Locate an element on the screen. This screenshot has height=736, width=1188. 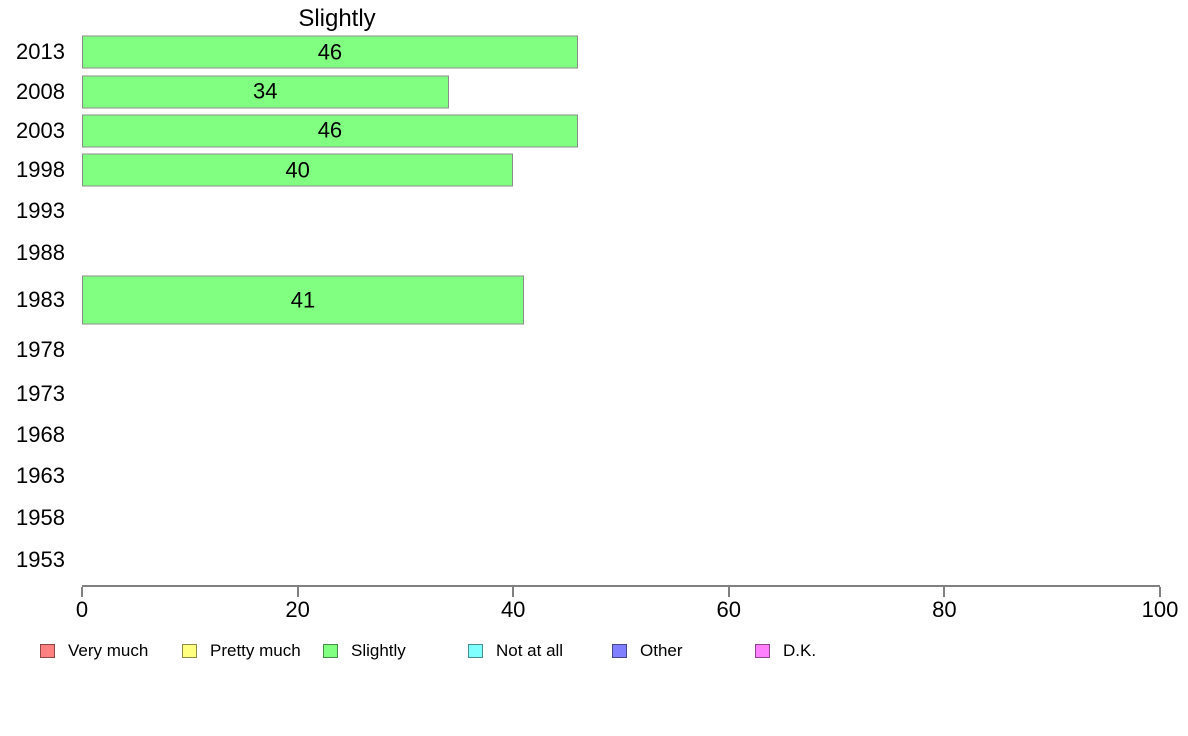
year-label: 1963 is located at coordinates (40, 475).